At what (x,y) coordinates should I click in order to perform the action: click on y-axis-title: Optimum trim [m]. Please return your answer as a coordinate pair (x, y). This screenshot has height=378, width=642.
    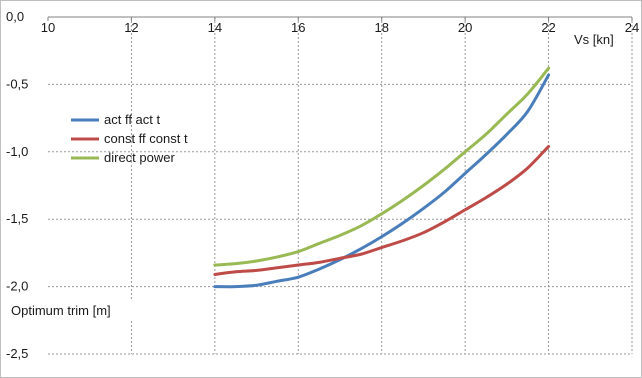
    Looking at the image, I should click on (61, 310).